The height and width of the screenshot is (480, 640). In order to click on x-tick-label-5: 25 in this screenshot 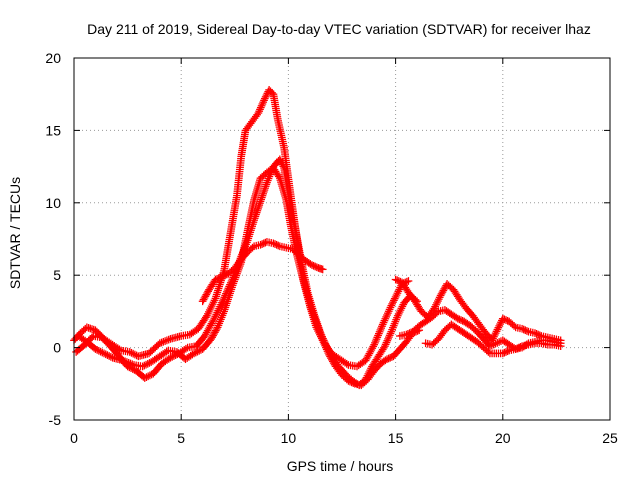, I will do `click(610, 438)`.